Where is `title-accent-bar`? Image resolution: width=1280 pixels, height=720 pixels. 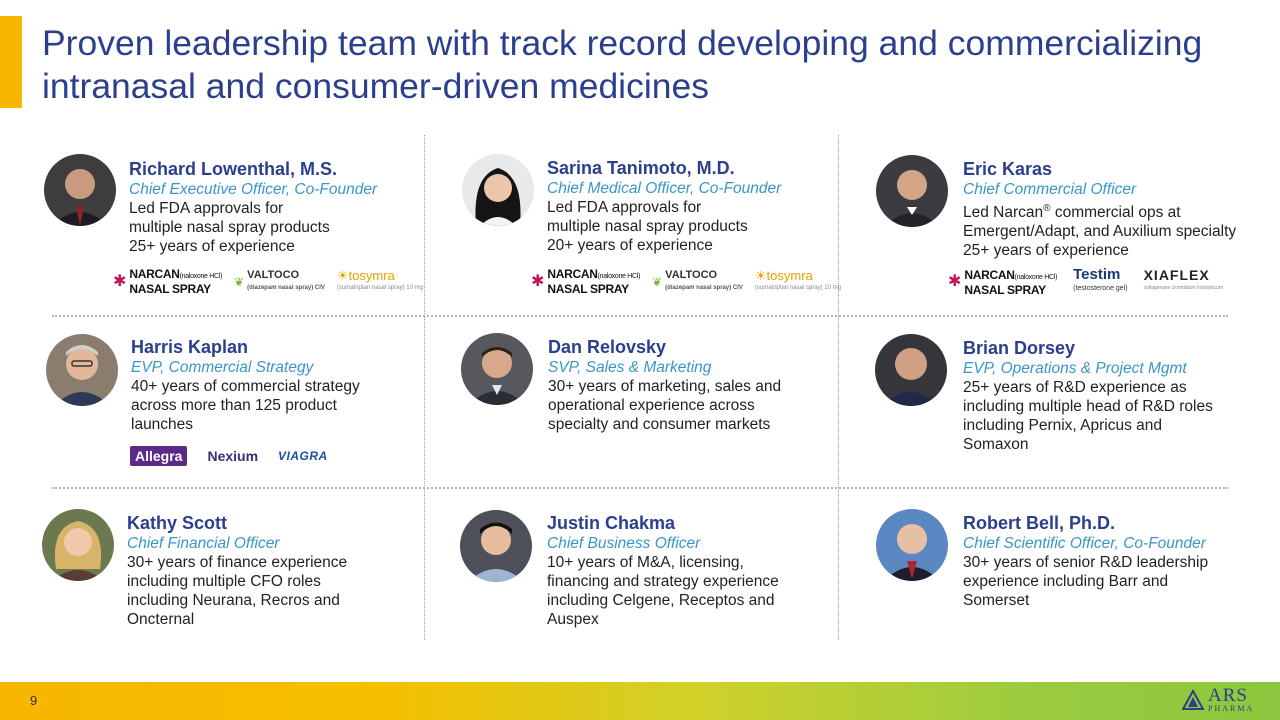 title-accent-bar is located at coordinates (11, 62).